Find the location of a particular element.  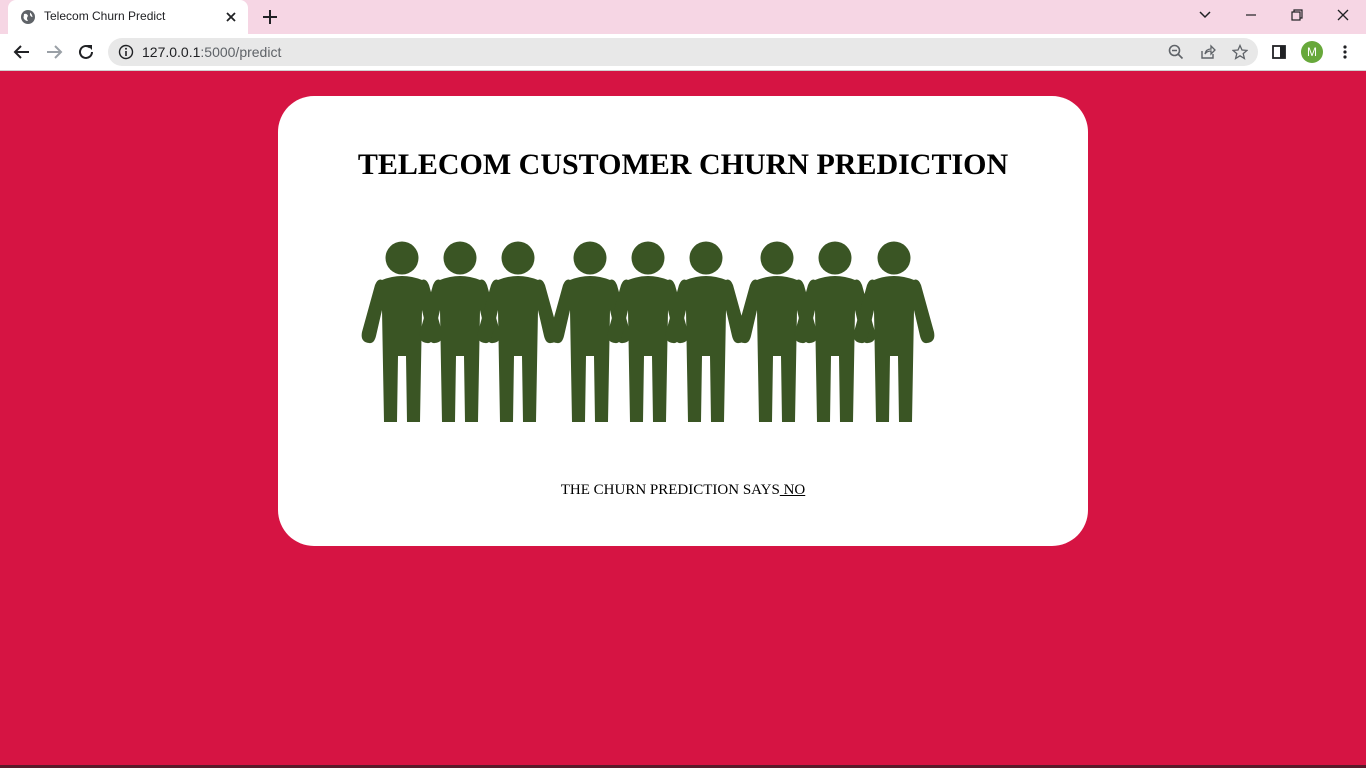

window-close-button is located at coordinates (1343, 15).